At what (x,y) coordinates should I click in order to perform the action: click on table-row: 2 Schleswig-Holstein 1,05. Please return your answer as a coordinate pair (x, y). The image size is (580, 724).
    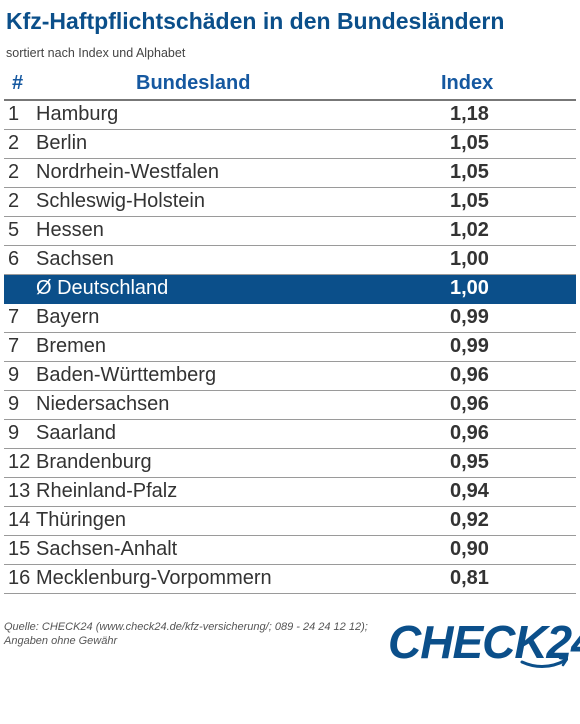
    Looking at the image, I should click on (290, 202).